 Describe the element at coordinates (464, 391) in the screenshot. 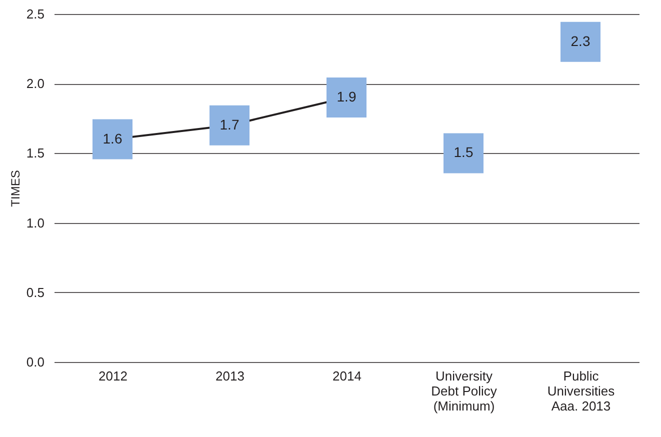

I see `x-tick-label: University Debt Policy (Minimum)` at that location.